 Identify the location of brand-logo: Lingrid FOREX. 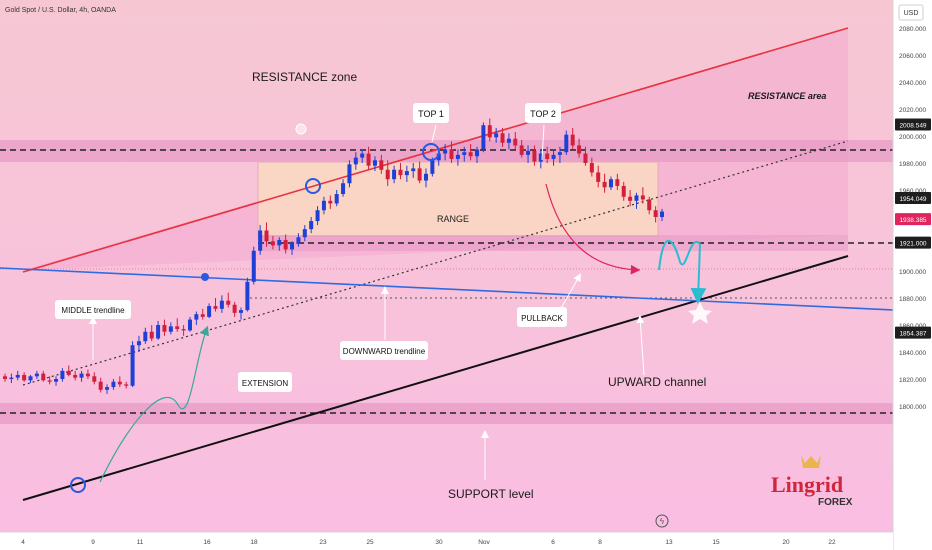
(812, 481).